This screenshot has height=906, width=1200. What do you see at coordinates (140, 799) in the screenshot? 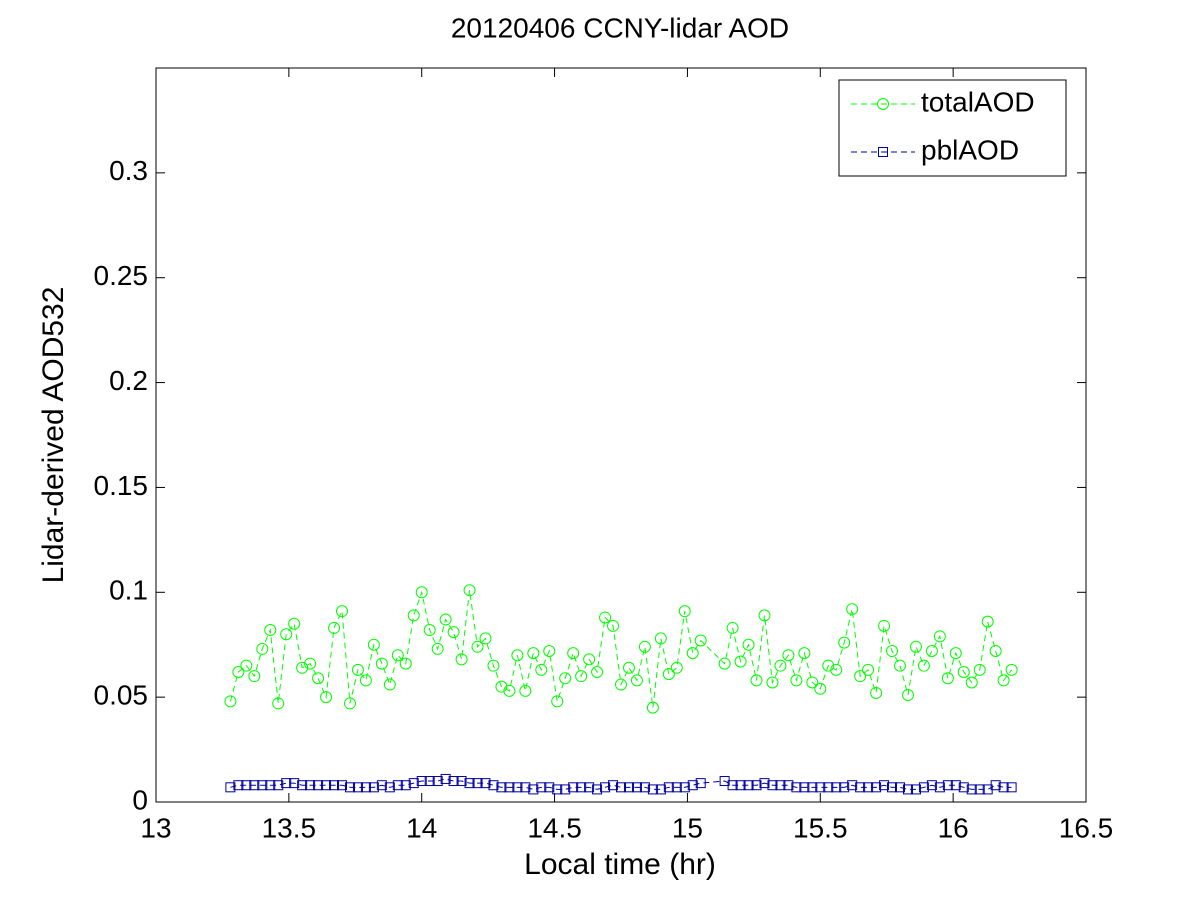
I see `y-tick-label: 0` at bounding box center [140, 799].